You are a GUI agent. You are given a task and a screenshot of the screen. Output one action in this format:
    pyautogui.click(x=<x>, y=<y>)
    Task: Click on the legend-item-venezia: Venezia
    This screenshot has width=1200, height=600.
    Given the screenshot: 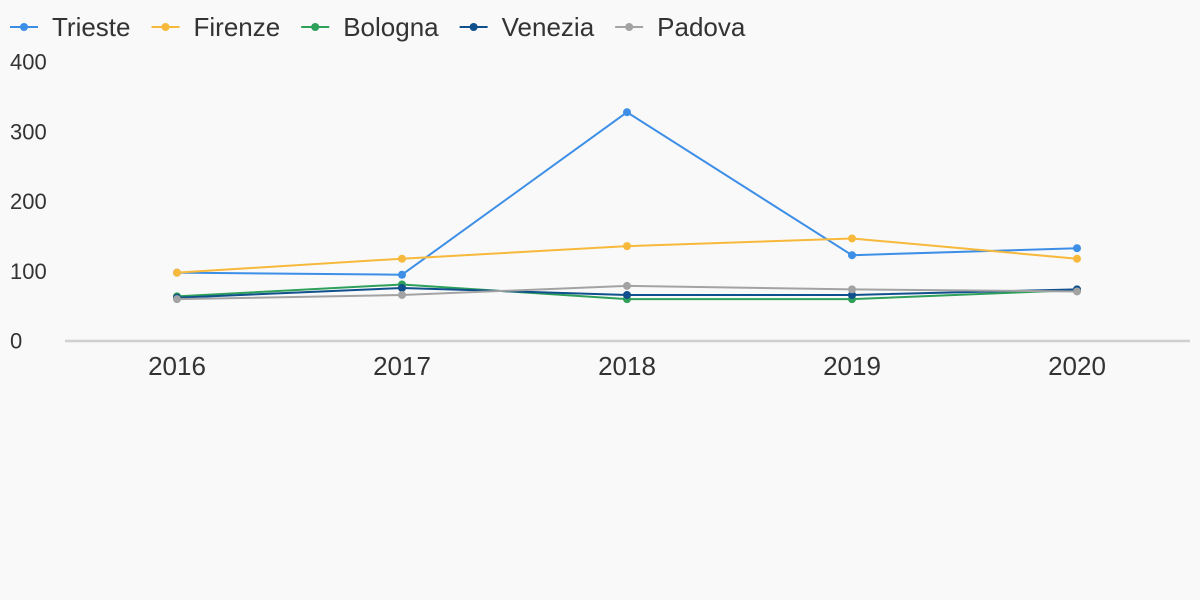 What is the action you would take?
    pyautogui.click(x=527, y=27)
    